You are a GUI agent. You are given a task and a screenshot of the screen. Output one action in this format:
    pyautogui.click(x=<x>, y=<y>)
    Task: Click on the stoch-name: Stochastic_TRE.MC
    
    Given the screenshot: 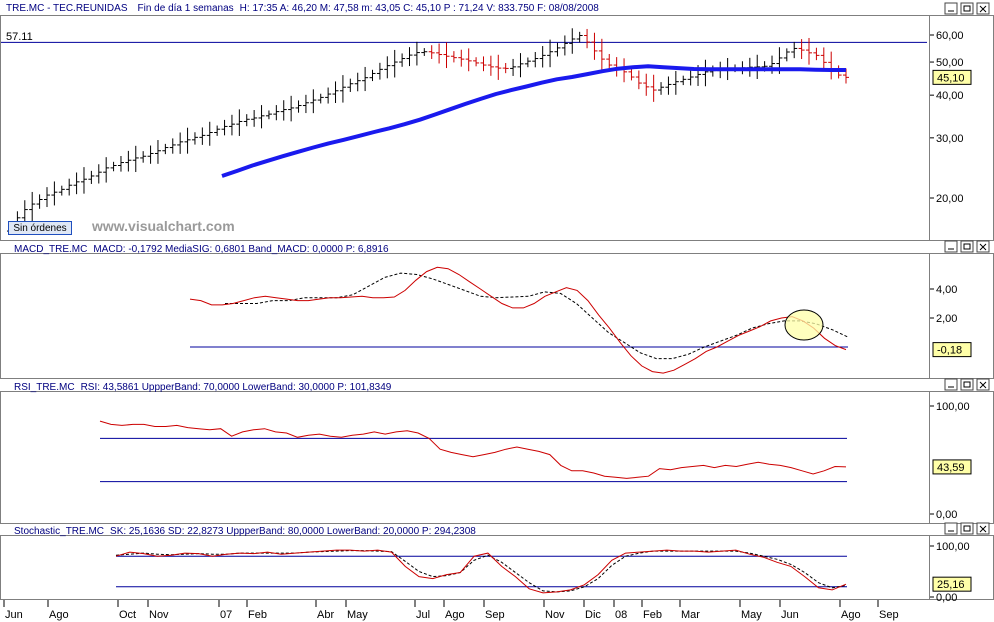 What is the action you would take?
    pyautogui.click(x=59, y=531)
    